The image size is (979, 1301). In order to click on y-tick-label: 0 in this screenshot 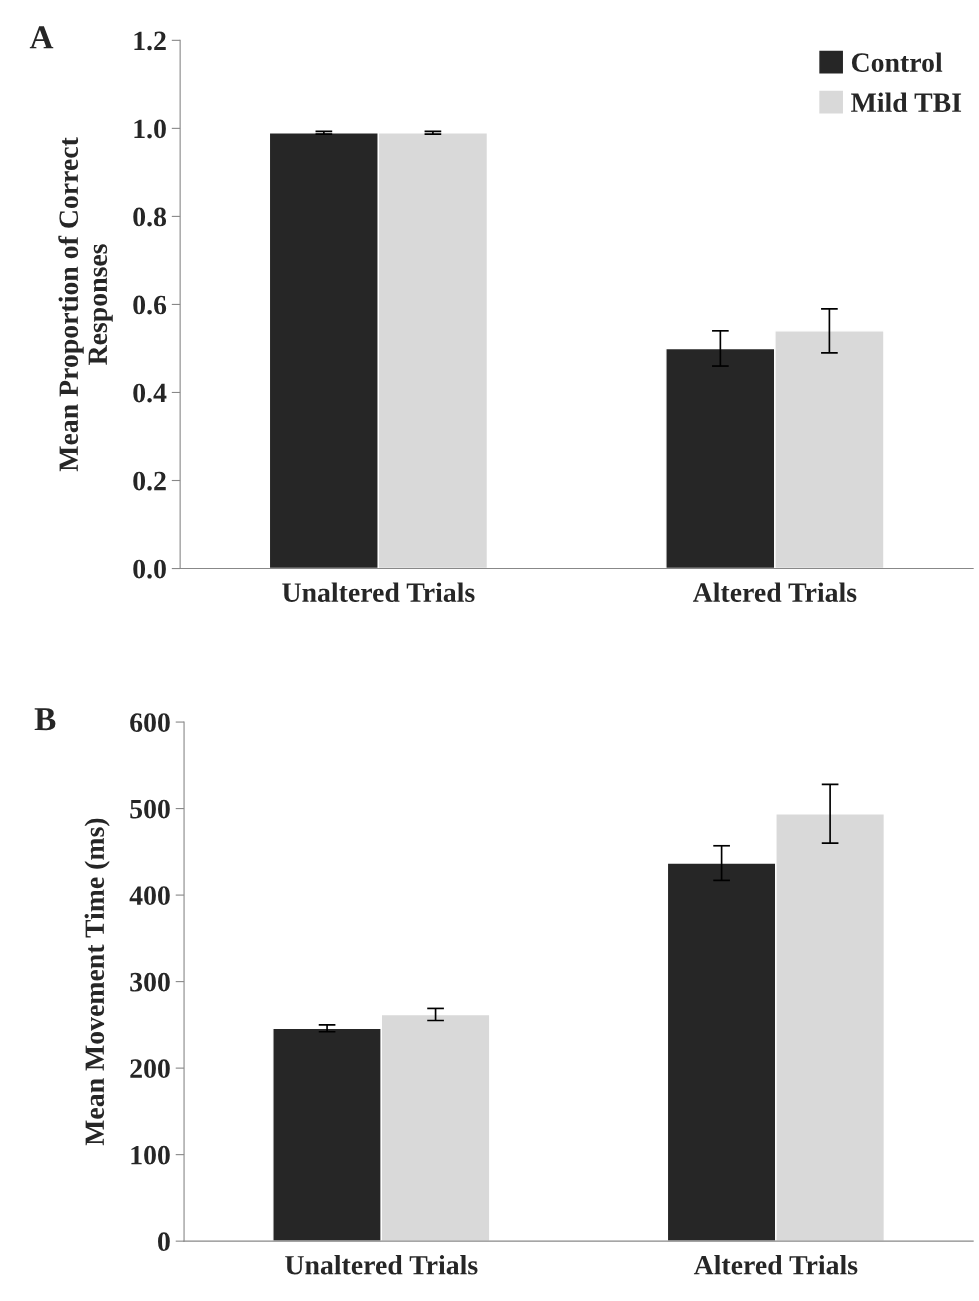, I will do `click(164, 1242)`.